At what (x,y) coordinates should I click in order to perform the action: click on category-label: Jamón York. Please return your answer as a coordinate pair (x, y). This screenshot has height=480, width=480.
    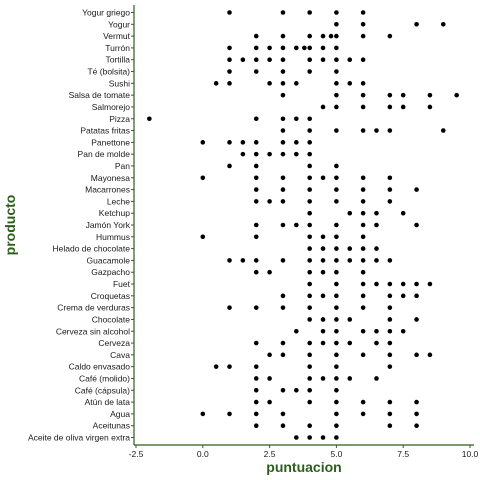
    Looking at the image, I should click on (108, 225).